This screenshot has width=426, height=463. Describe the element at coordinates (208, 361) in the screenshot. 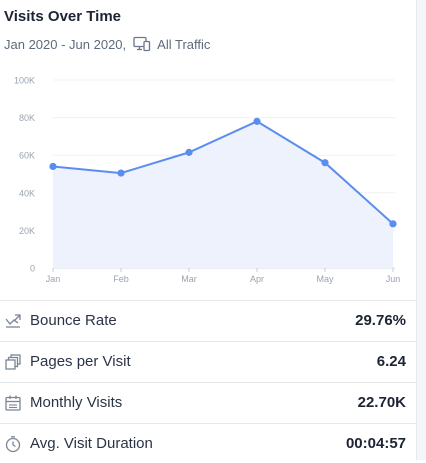

I see `metric-row-pages-per-visit: Pages per Visit 6.24` at that location.